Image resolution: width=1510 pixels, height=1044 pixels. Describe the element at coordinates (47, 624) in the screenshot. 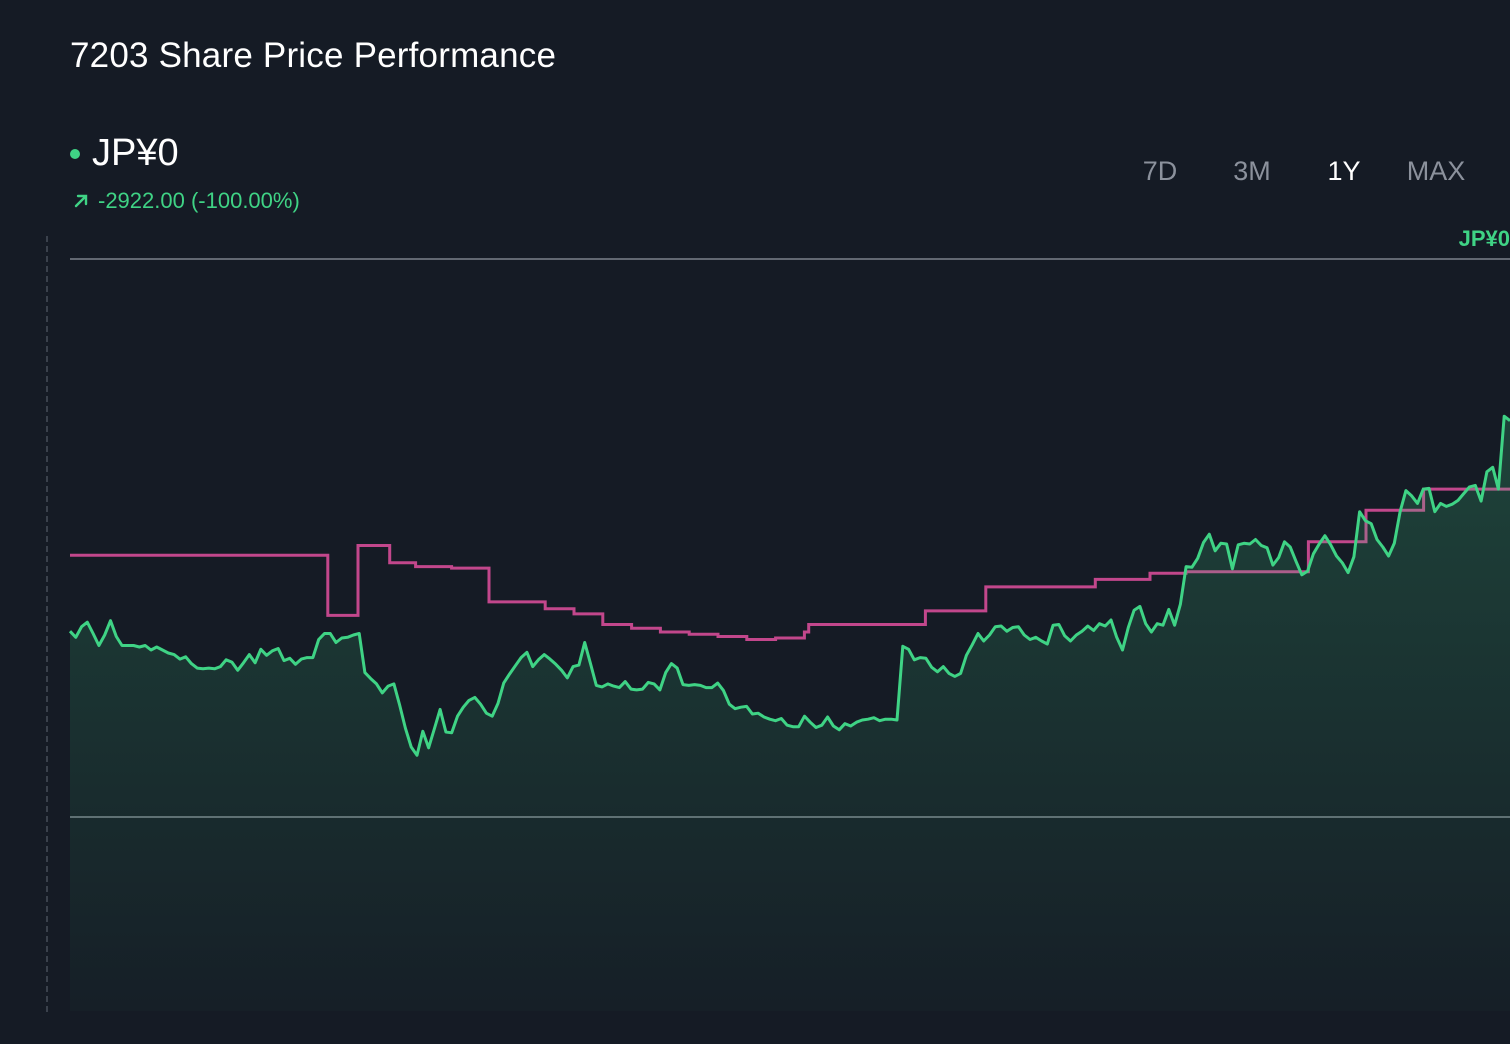

I see `dashed-axis-line` at that location.